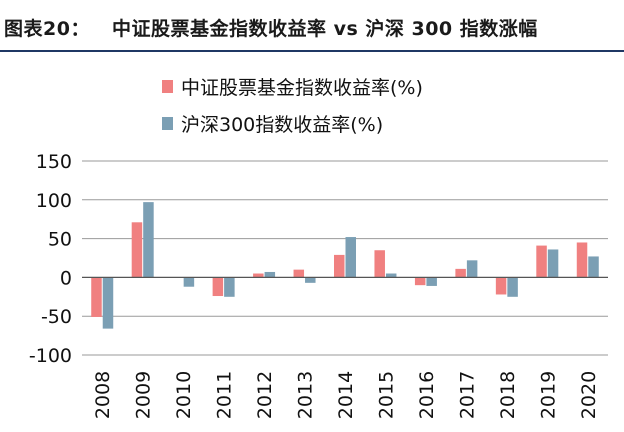 The width and height of the screenshot is (624, 432). Describe the element at coordinates (553, 263) in the screenshot. I see `bar-csi300-2019` at that location.